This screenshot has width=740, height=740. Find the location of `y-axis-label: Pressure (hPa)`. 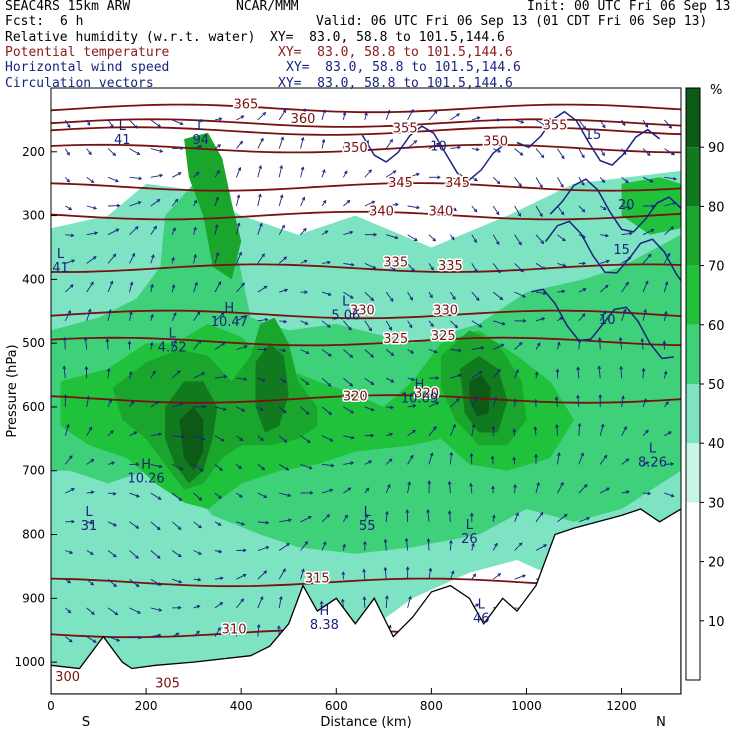

y-axis-label: Pressure (hPa) is located at coordinates (12, 390).